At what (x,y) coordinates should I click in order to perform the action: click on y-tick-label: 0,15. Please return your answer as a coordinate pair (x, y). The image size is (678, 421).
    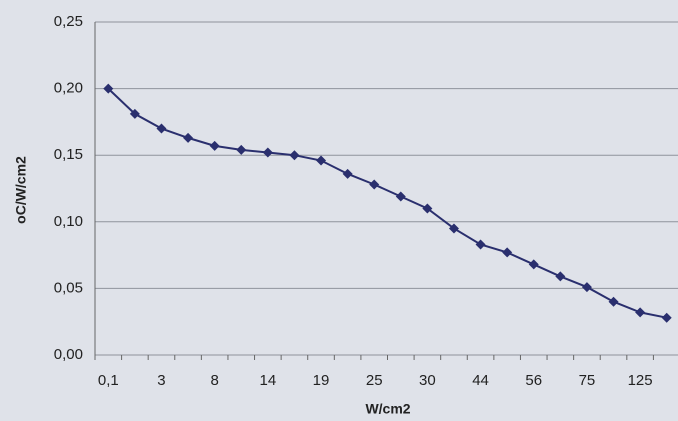
    Looking at the image, I should click on (68, 154).